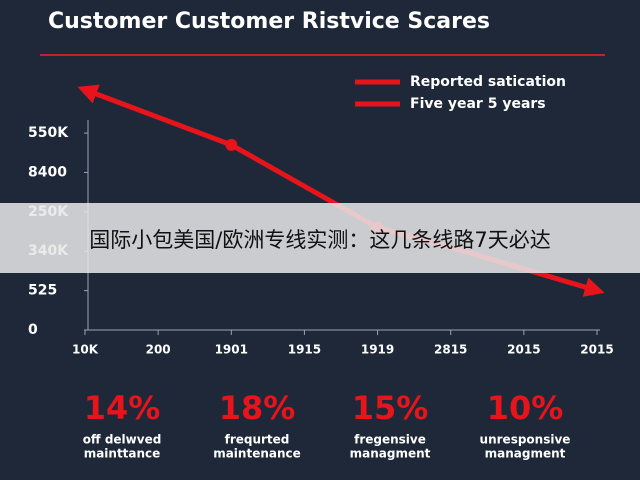  What do you see at coordinates (42, 291) in the screenshot?
I see `y-tick-label: 525` at bounding box center [42, 291].